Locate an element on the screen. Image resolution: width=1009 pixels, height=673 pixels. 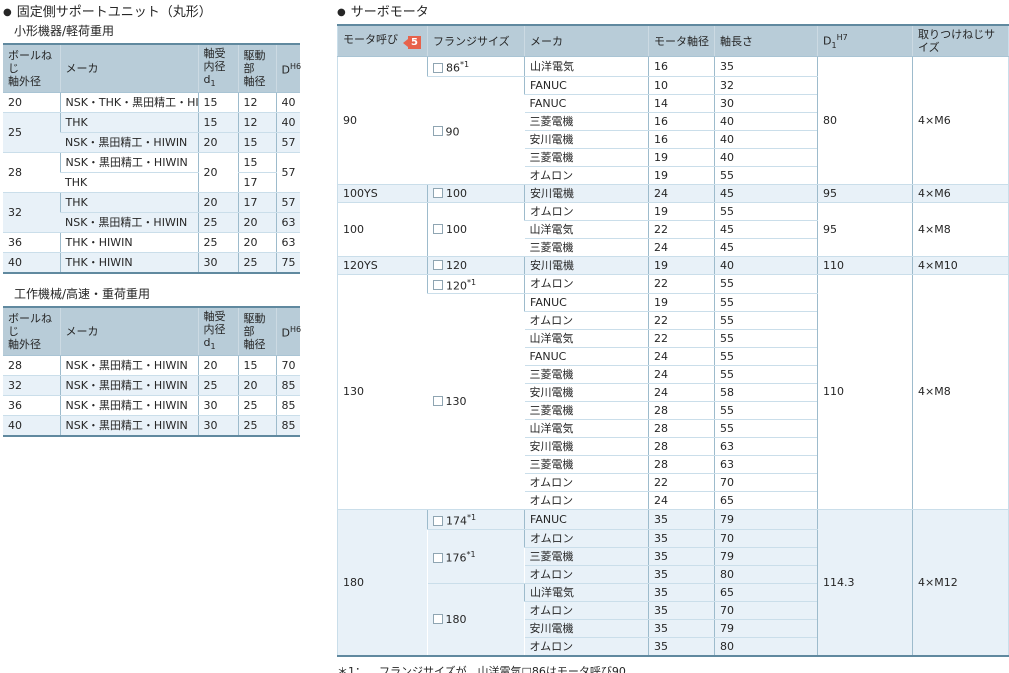
table-row: 32 THK 20 17 57 is located at coordinates (151, 213).